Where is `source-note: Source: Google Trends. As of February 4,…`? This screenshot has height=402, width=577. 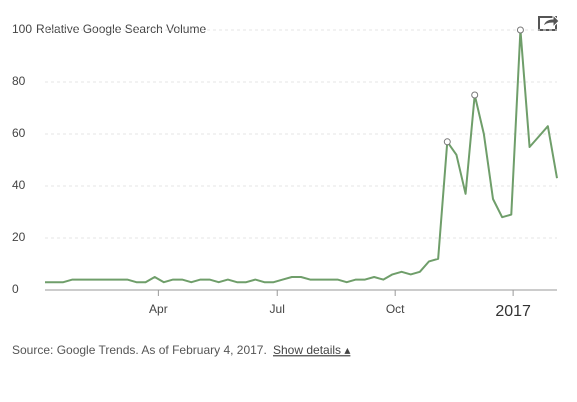 source-note: Source: Google Trends. As of February 4,… is located at coordinates (139, 350).